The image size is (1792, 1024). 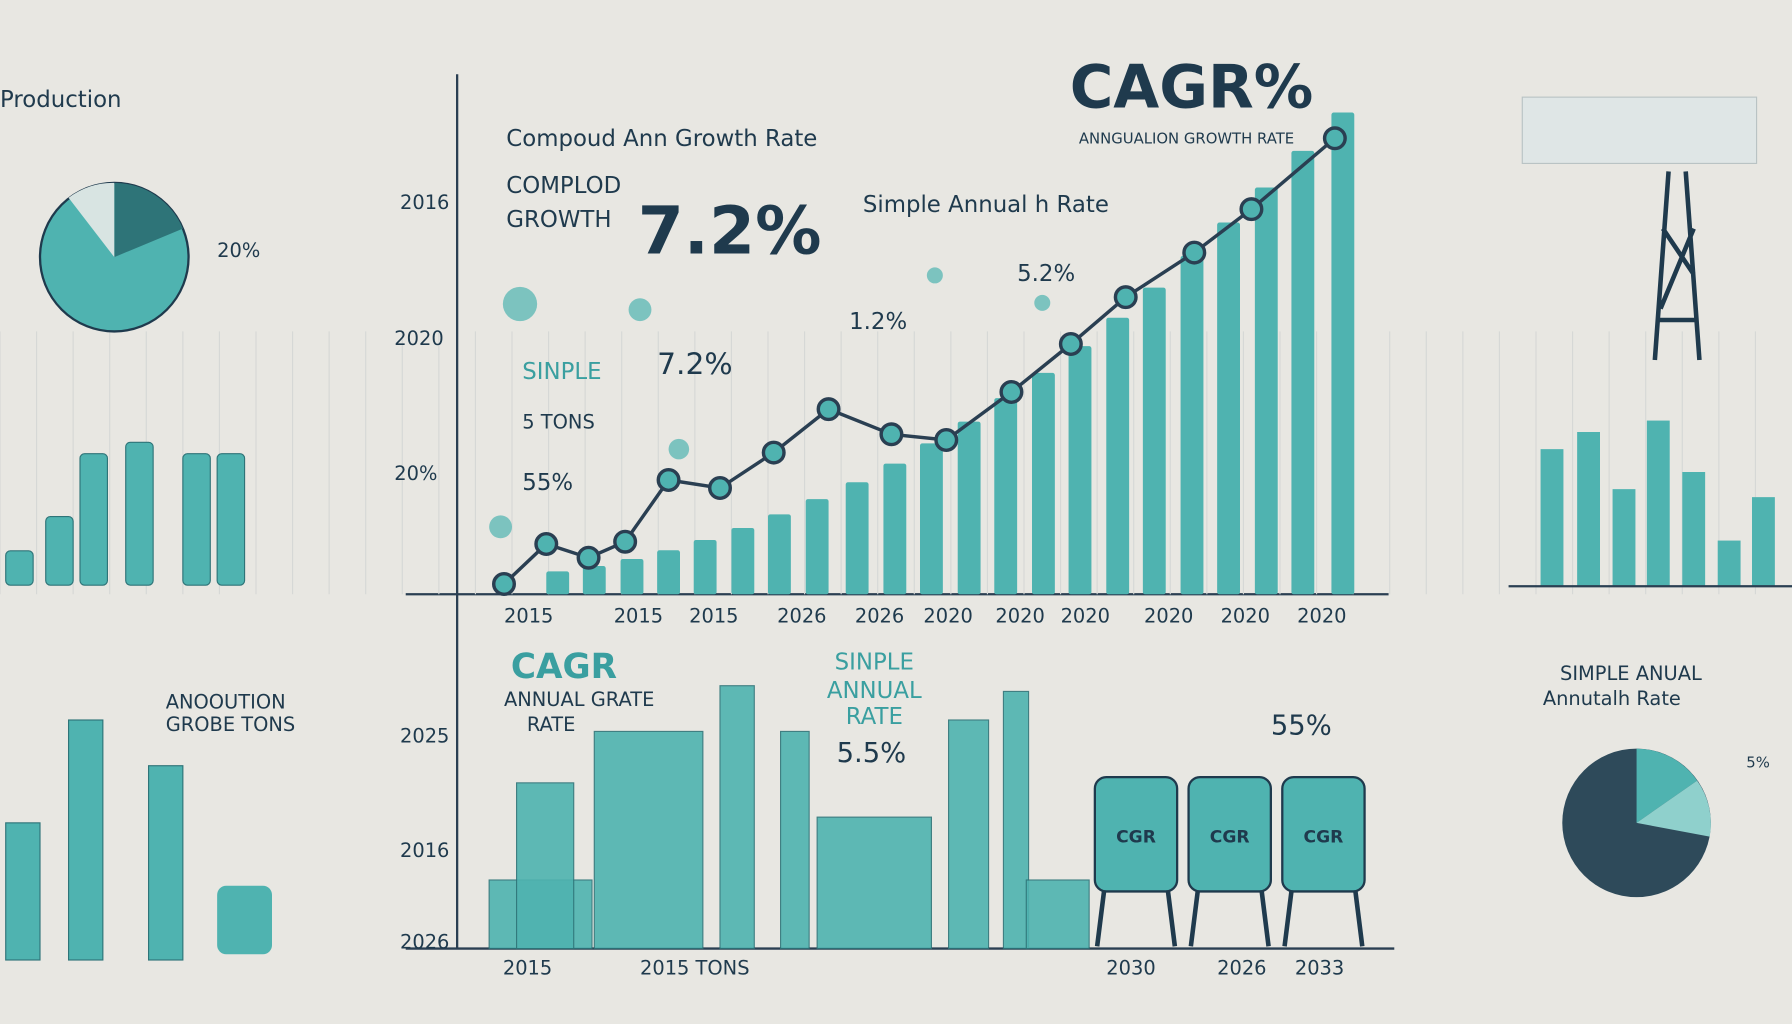 I want to click on simple-label: Annual, so click(x=874, y=691).